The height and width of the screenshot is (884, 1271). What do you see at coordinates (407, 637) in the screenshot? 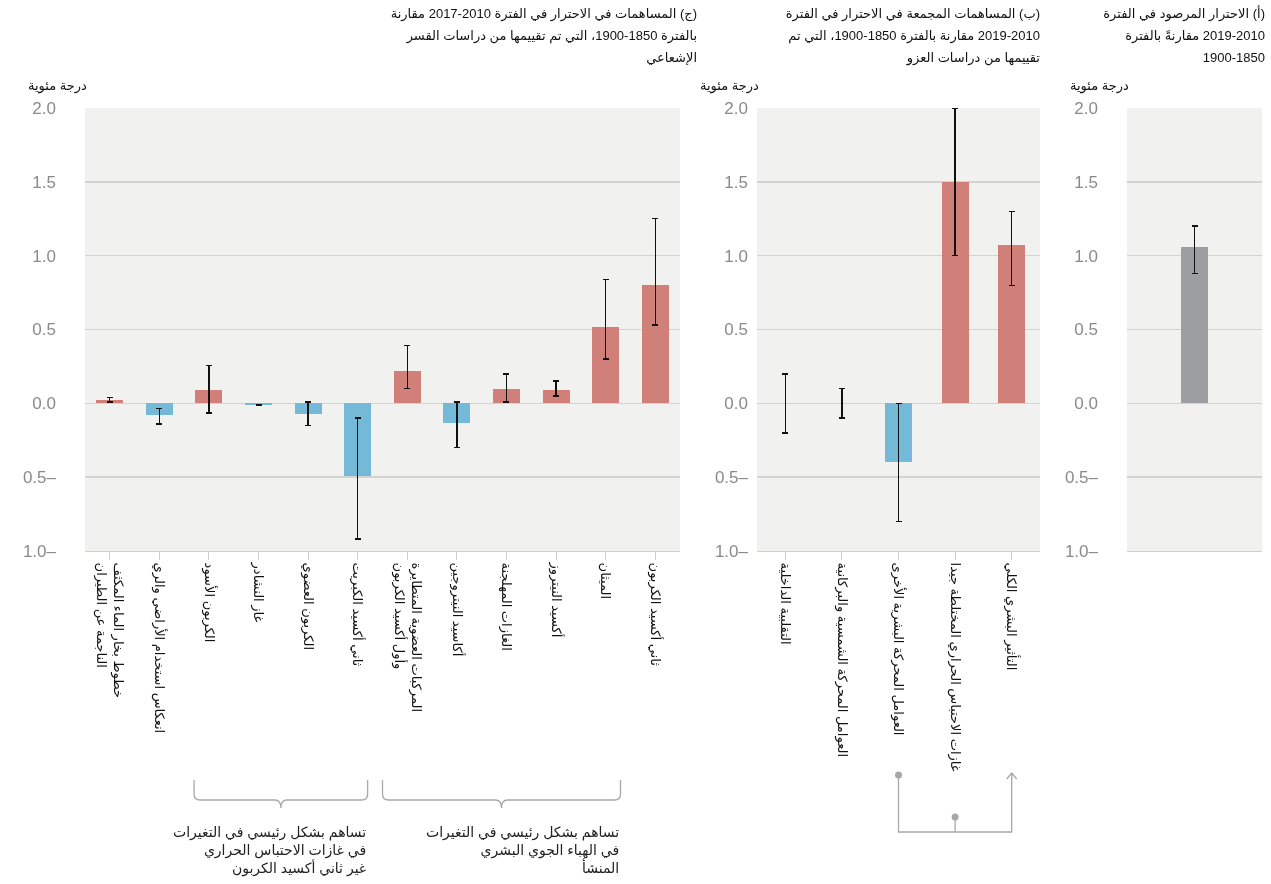
I see `x-tick-label: المركبات العضوية المتطايرة وأول أكسيد الكربون` at bounding box center [407, 637].